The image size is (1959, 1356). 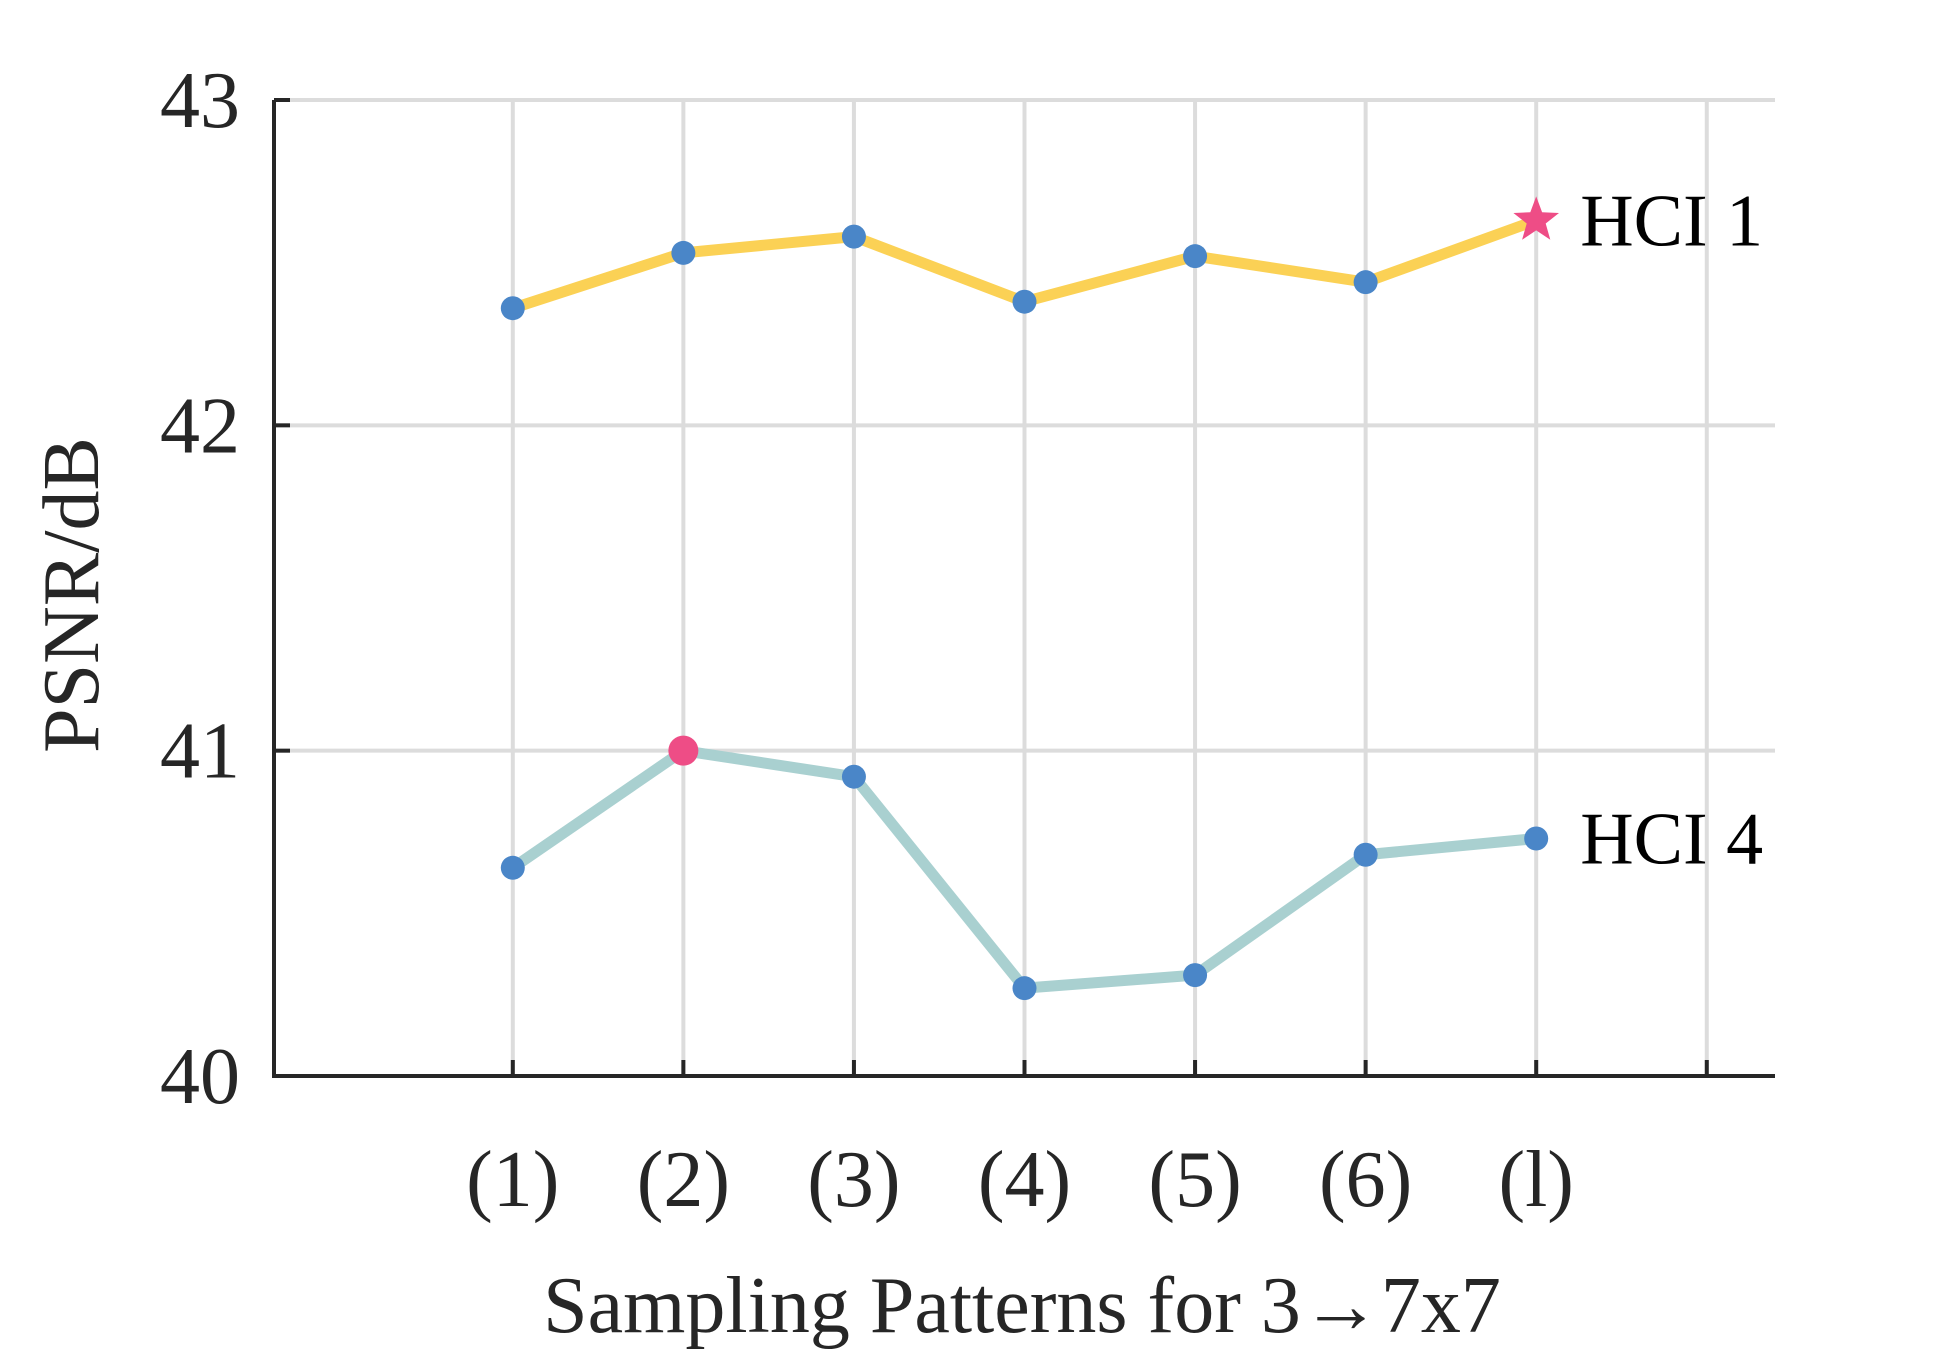 What do you see at coordinates (1022, 1306) in the screenshot?
I see `x-axis-title: Sampling Patterns for 3→7x7` at bounding box center [1022, 1306].